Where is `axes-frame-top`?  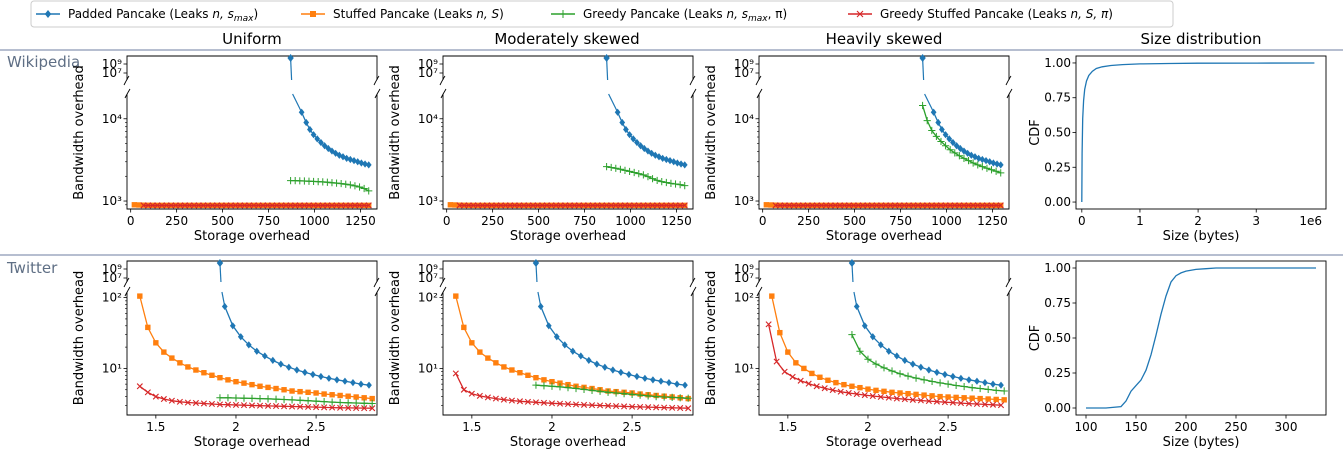 axes-frame-top is located at coordinates (568, 67).